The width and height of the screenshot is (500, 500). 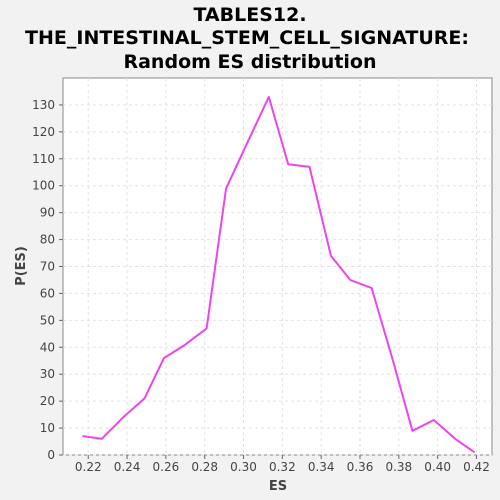 I want to click on x-tick-label: 0.32, so click(x=282, y=467).